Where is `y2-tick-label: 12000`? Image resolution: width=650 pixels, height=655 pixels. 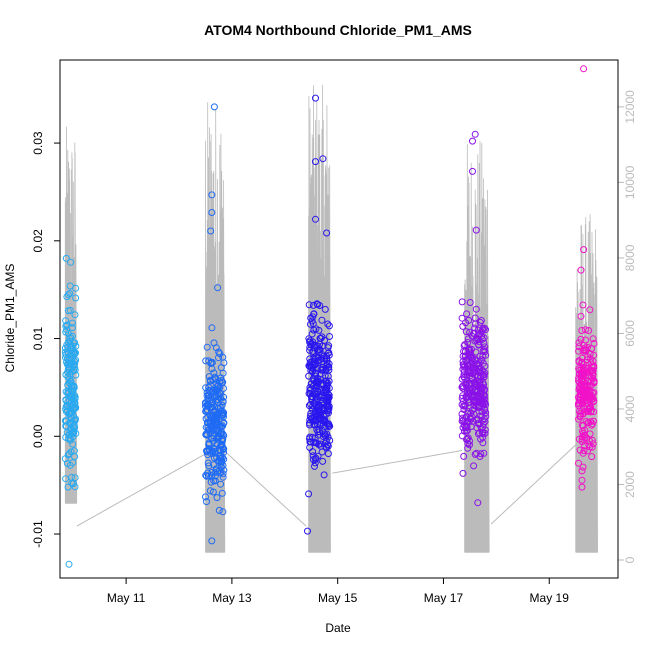 y2-tick-label: 12000 is located at coordinates (630, 107).